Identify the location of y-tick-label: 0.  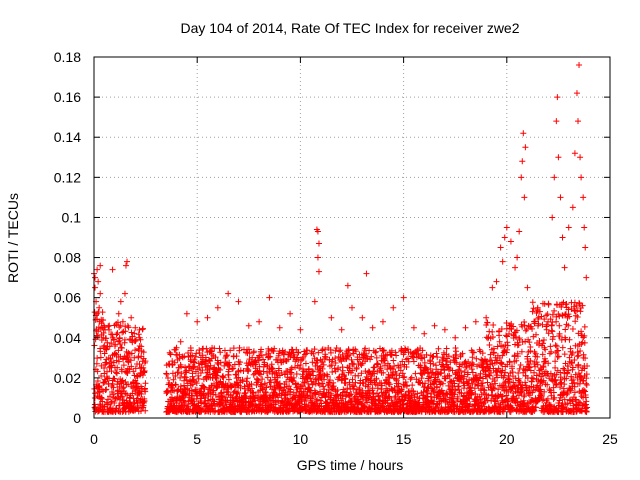
(77, 418).